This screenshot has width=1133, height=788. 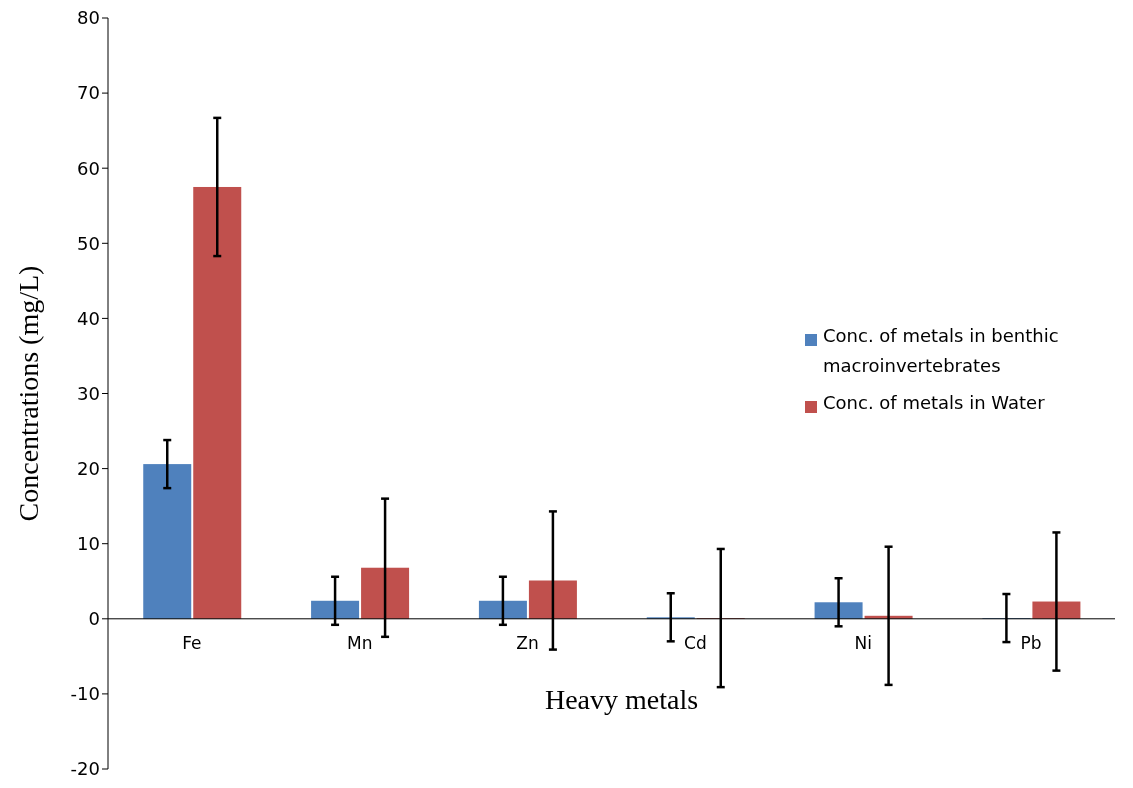 I want to click on y-tick-label: -20, so click(x=85, y=769).